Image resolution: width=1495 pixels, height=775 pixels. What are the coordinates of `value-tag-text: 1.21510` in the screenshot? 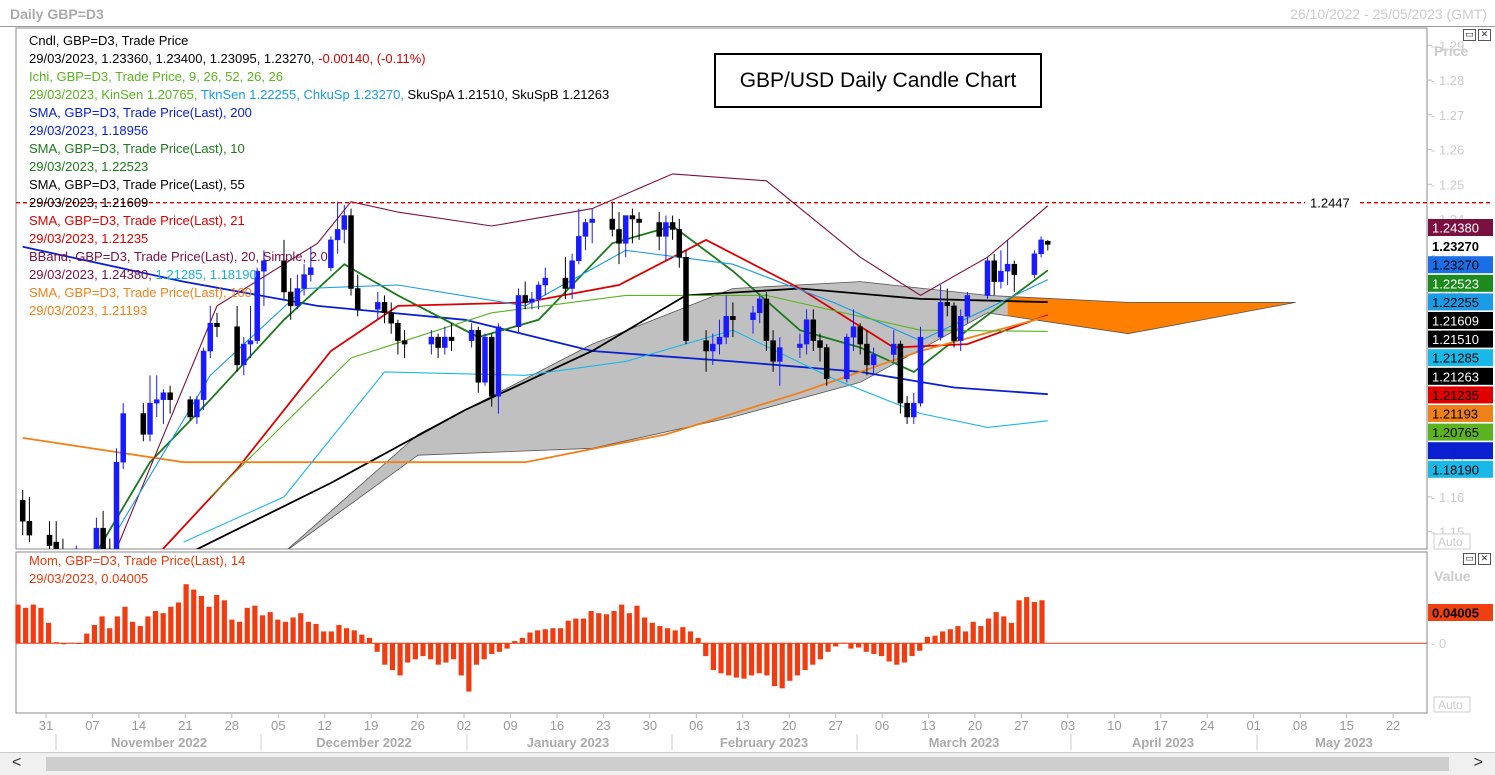 It's located at (1455, 339).